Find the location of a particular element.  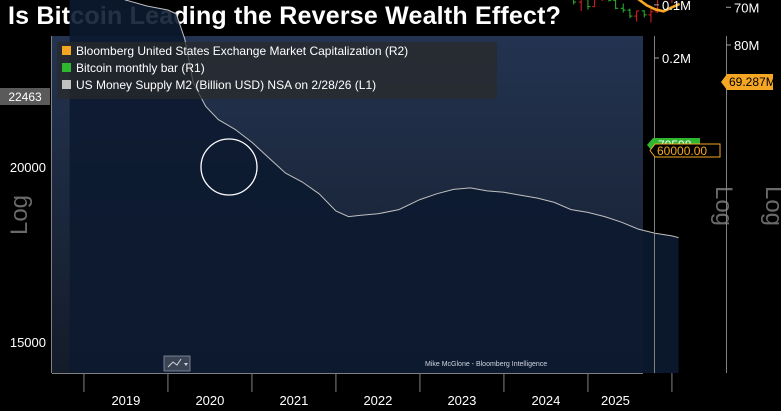

chart-type-button is located at coordinates (177, 363).